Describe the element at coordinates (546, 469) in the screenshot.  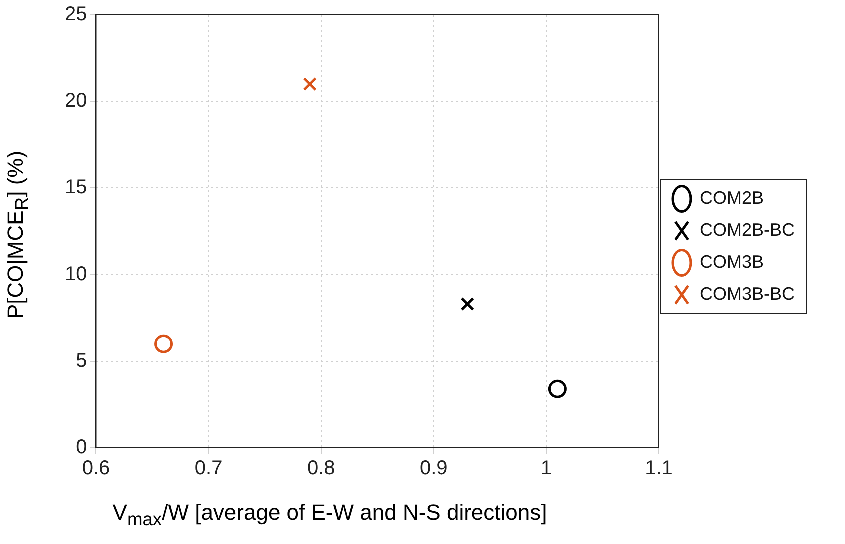
I see `x-tick-label: 1` at that location.